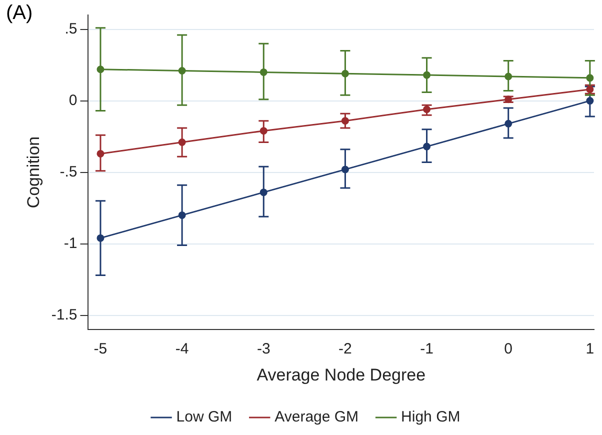  I want to click on x-tick-label: 1, so click(590, 349).